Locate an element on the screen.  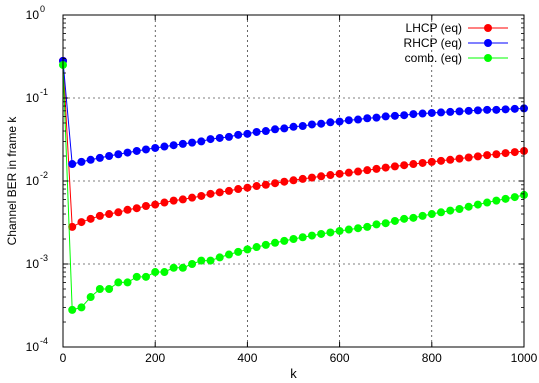
x-tick-label: 1000 is located at coordinates (524, 358).